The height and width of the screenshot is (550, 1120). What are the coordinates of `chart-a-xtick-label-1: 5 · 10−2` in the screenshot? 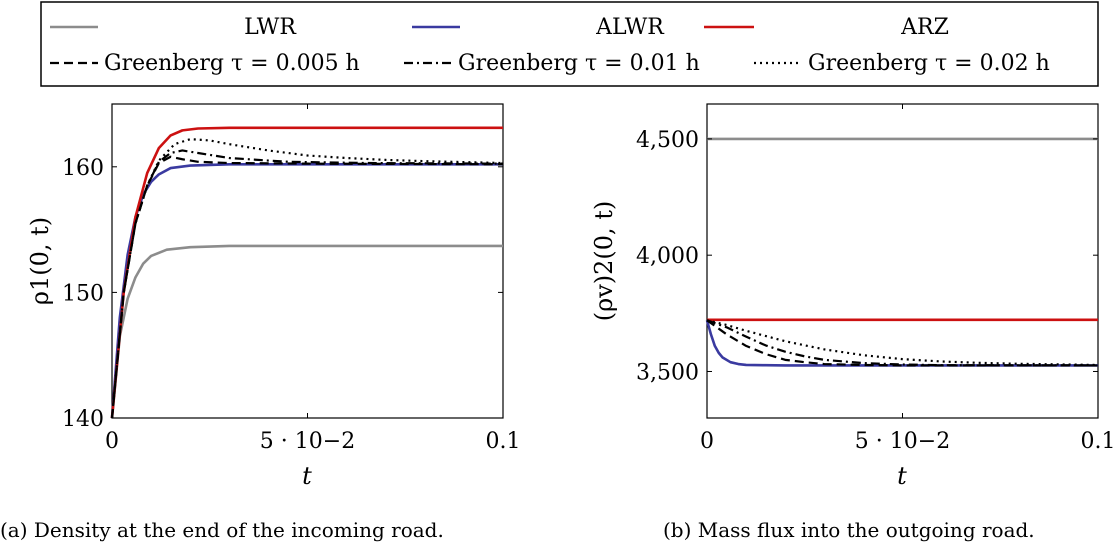 It's located at (307, 441).